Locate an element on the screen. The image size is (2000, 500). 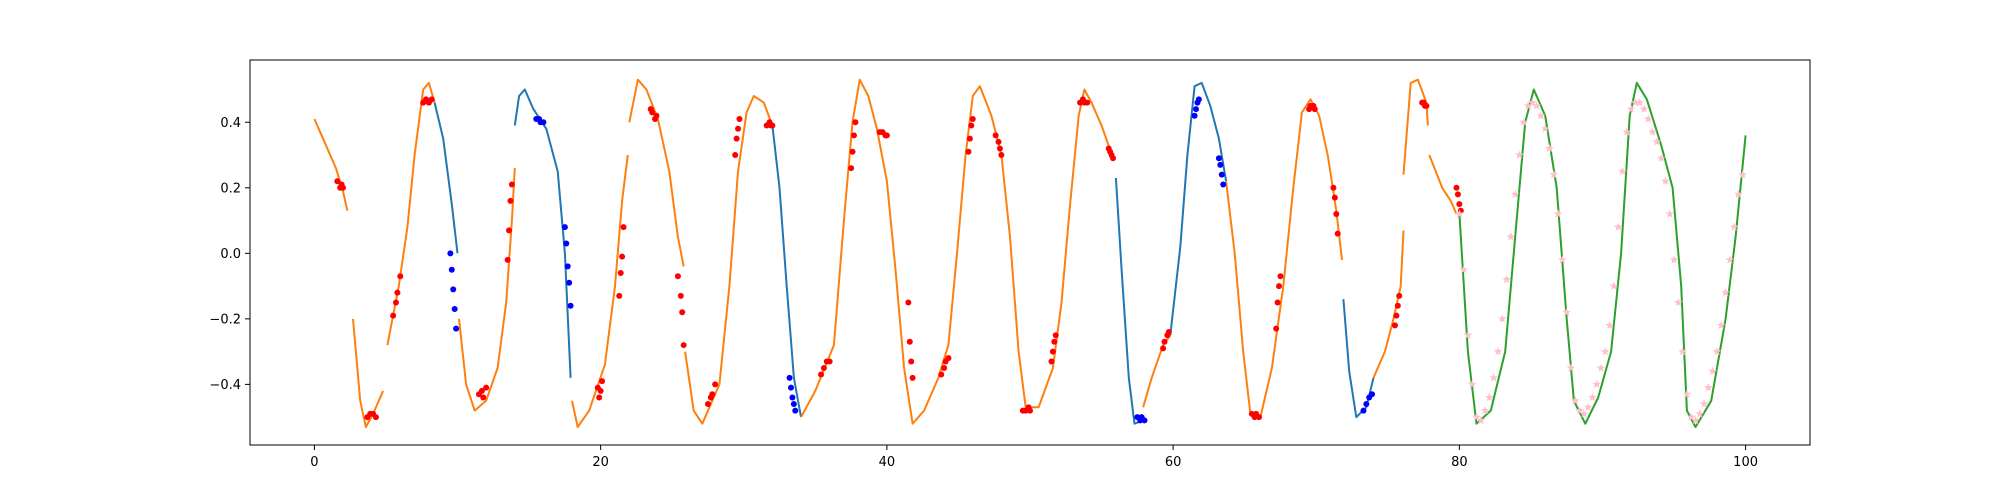
y-tick-label: −0.4 is located at coordinates (225, 385).